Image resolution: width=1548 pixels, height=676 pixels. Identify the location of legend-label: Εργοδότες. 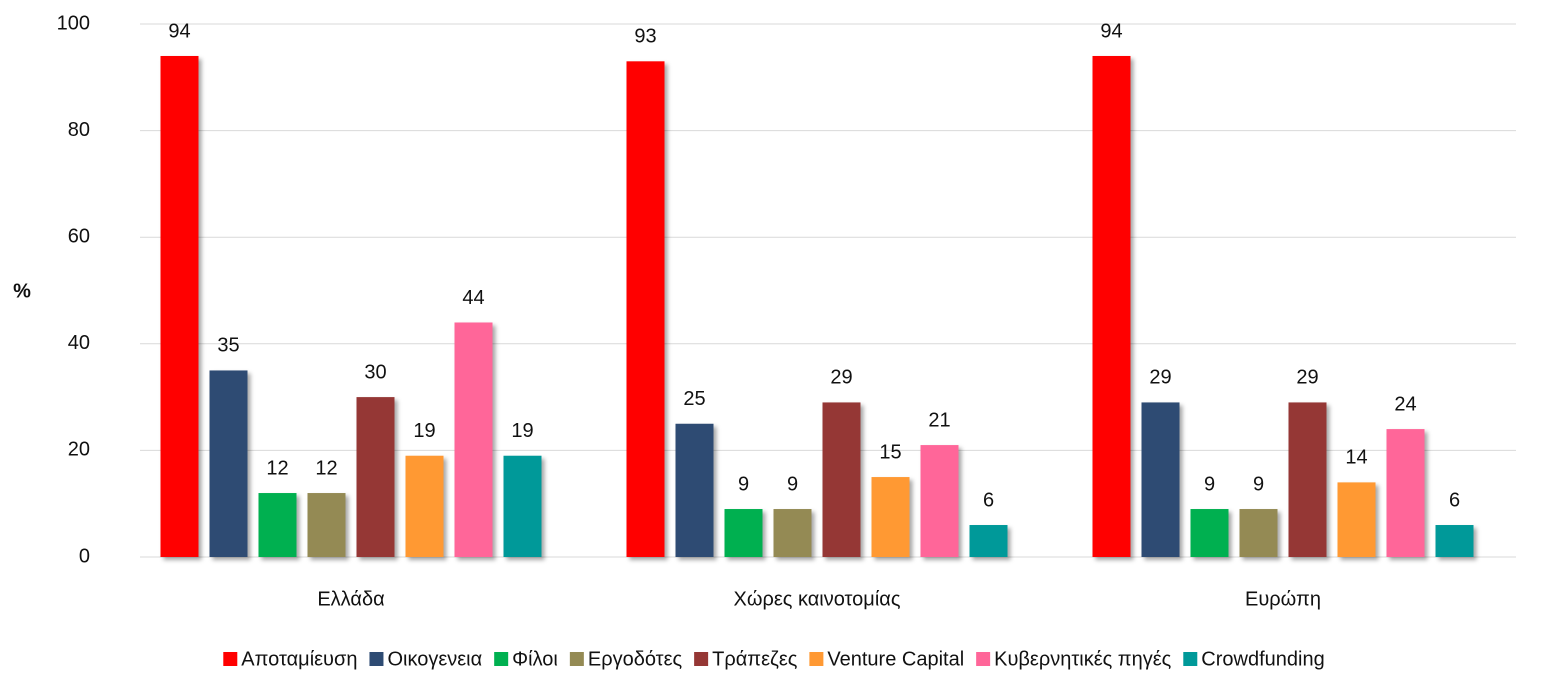
(635, 659).